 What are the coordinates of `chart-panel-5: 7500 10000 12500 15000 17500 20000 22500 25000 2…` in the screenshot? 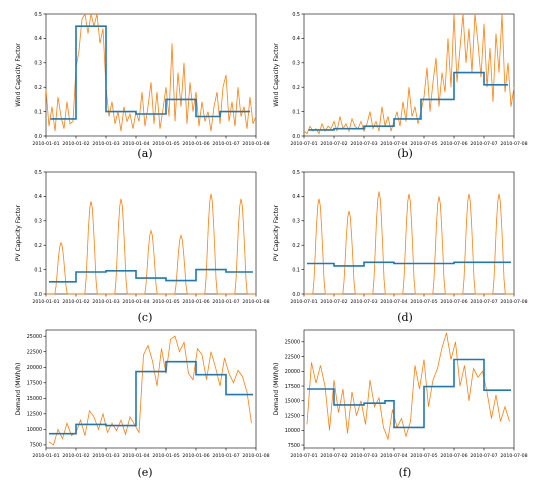 It's located at (400, 394).